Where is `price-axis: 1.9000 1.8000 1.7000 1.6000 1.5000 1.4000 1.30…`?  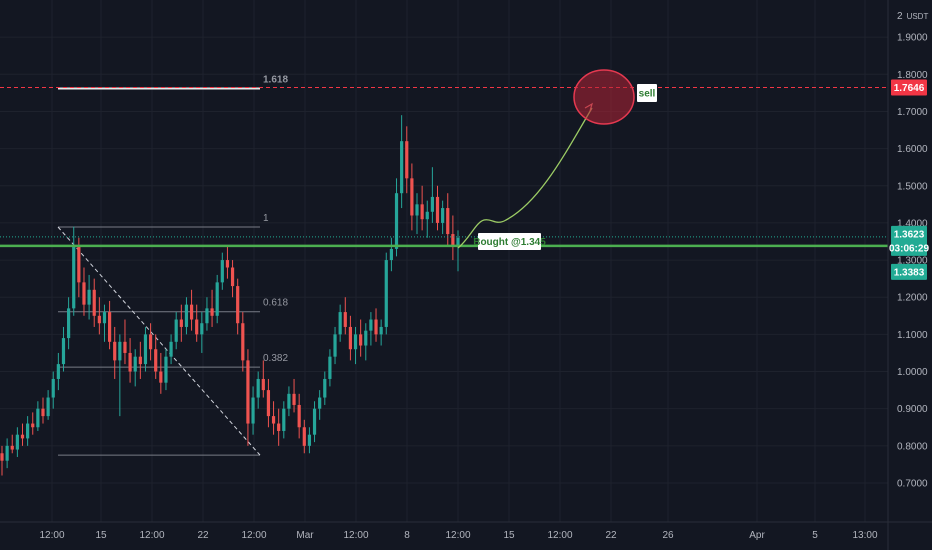 price-axis: 1.9000 1.8000 1.7000 1.6000 1.5000 1.4000 1.30… is located at coordinates (907, 275).